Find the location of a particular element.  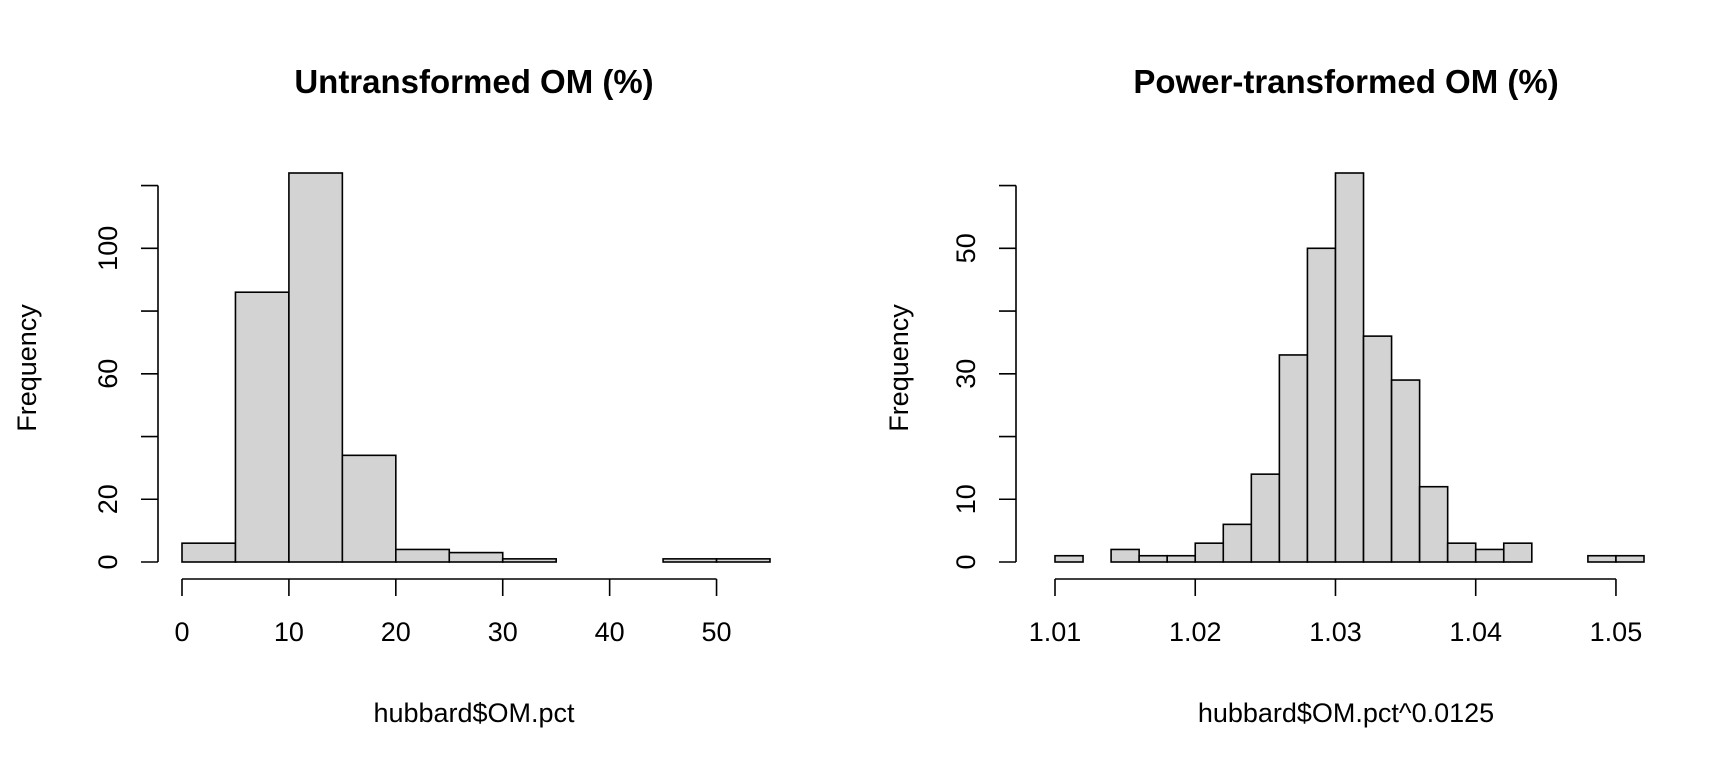

x-axis: 0 10 20 30 40 50 is located at coordinates (453, 612).